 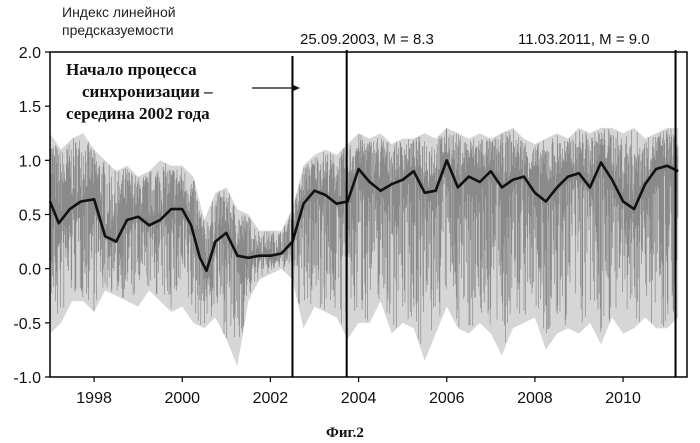 I want to click on y-tick-label: 0.5, so click(x=30, y=216).